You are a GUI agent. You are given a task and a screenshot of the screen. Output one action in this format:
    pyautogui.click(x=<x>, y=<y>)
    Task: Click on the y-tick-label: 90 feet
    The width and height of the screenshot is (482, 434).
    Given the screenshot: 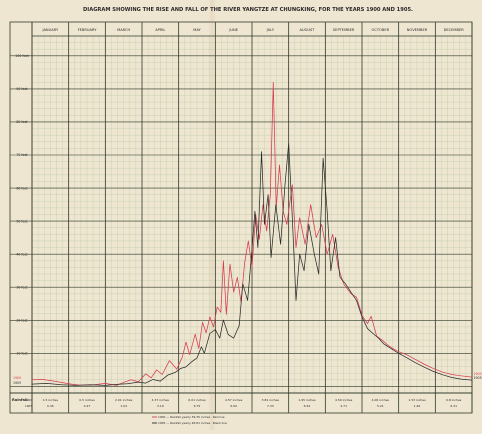 What is the action you would take?
    pyautogui.click(x=22, y=89)
    